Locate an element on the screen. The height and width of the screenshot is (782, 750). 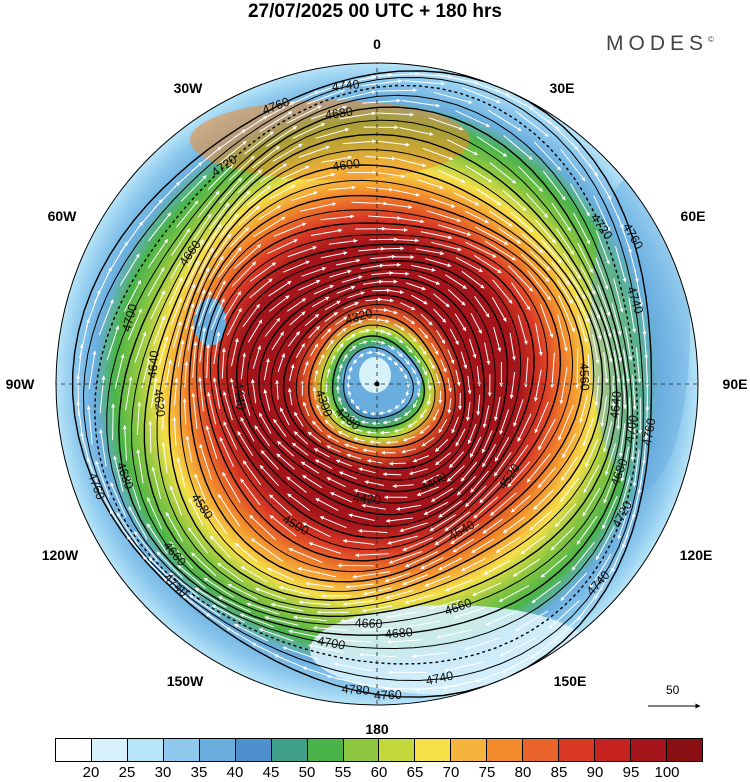
brand-mark: © is located at coordinates (711, 39).